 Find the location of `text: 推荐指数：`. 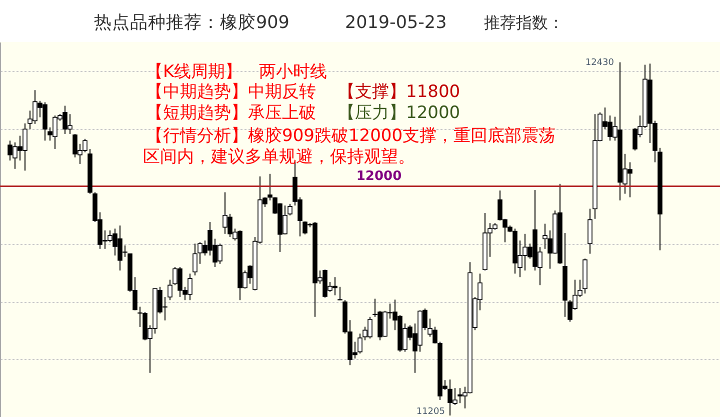

text: 推荐指数： is located at coordinates (524, 22).